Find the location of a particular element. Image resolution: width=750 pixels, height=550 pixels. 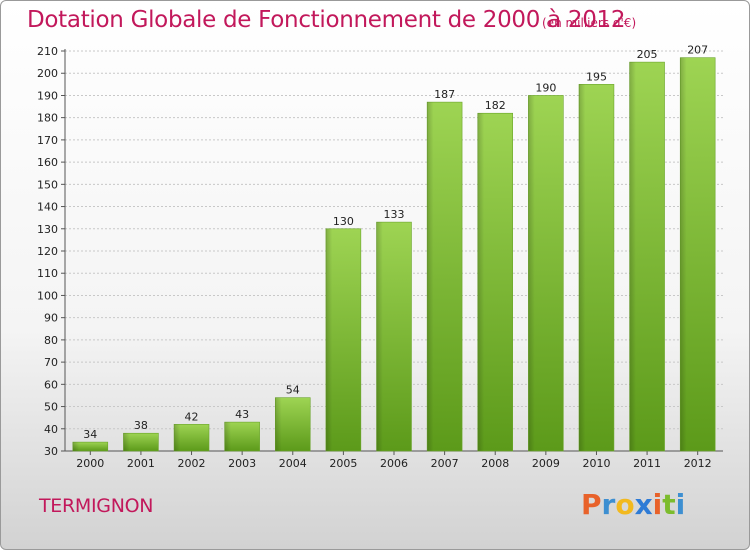

y-tick-label: 200 is located at coordinates (47, 73).